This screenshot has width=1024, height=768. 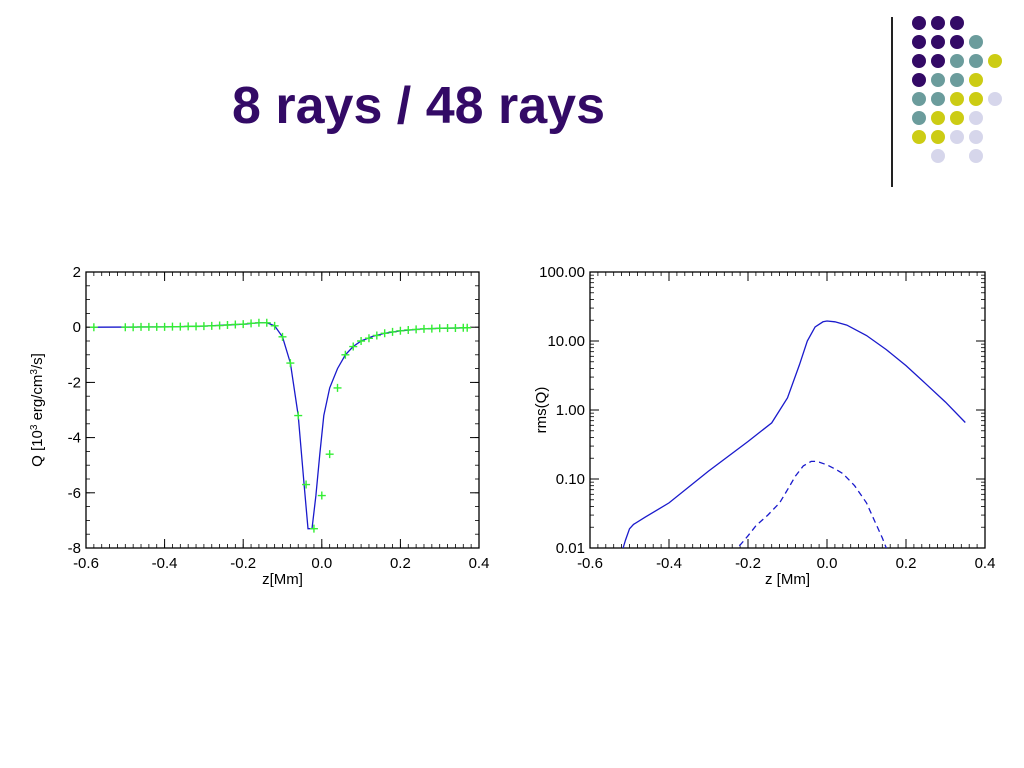 I want to click on dashed-series-line, so click(x=811, y=504).